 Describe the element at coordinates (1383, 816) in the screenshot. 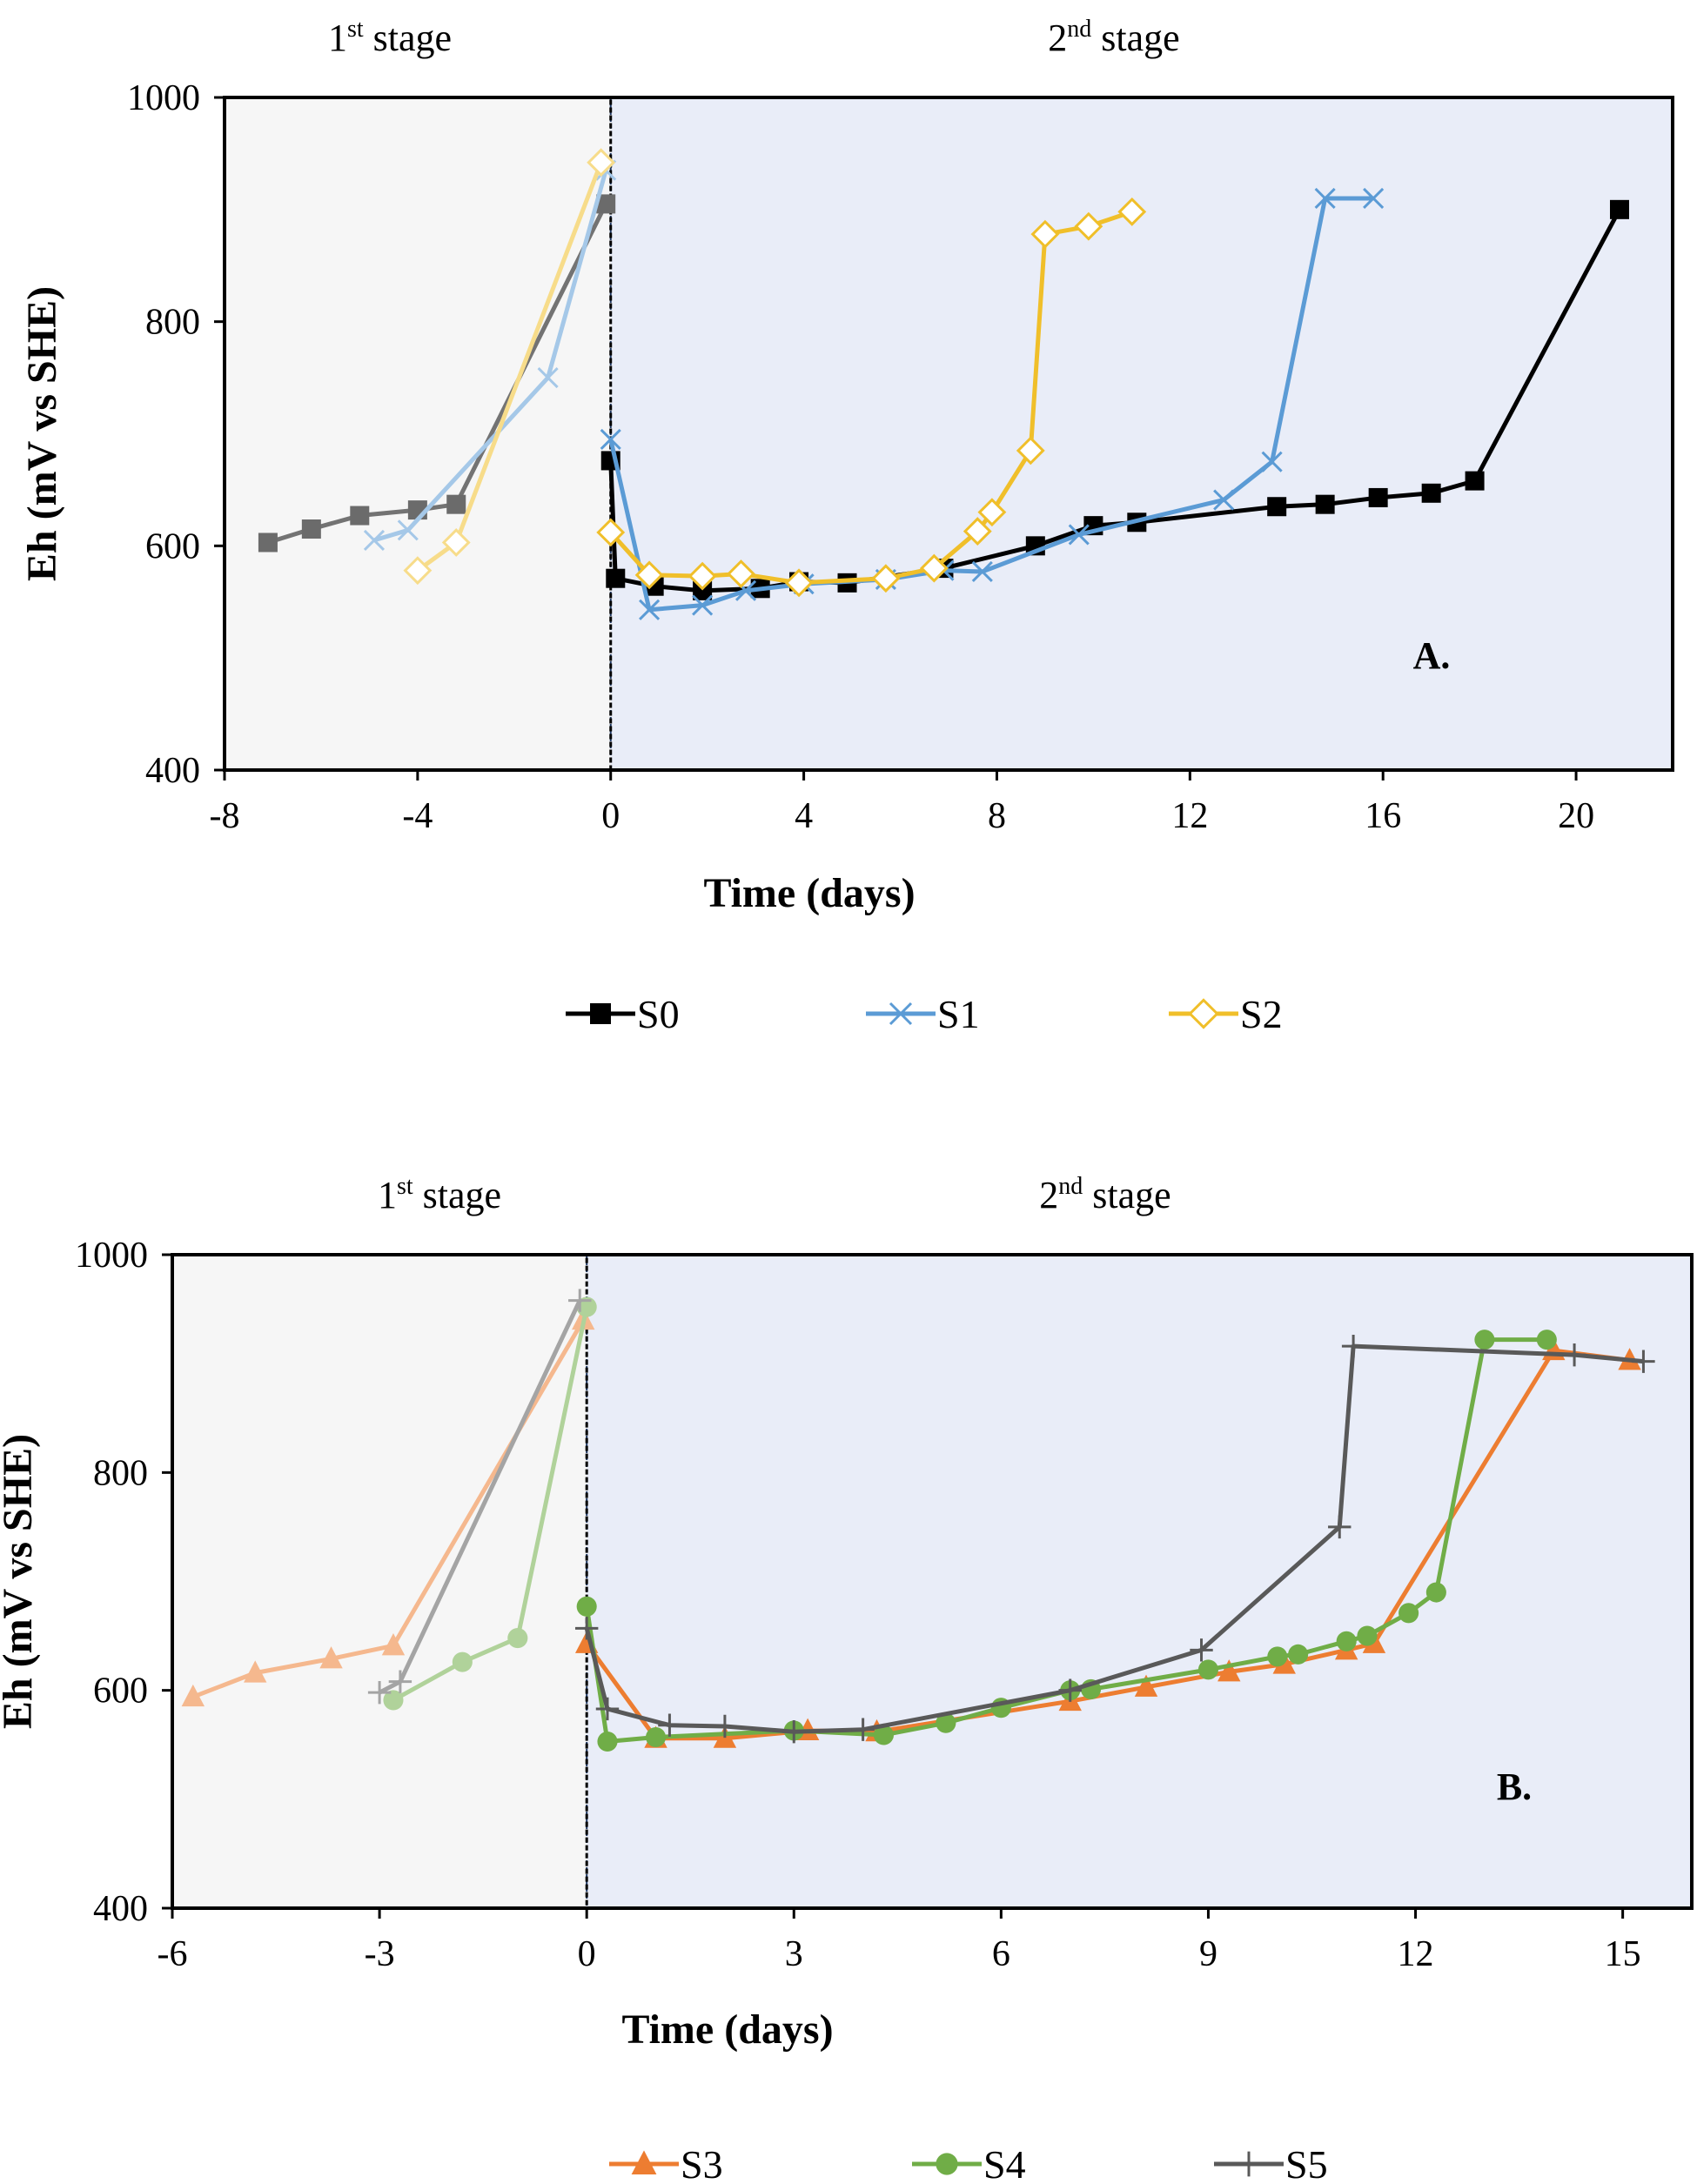

I see `x-tick-label: 16` at that location.